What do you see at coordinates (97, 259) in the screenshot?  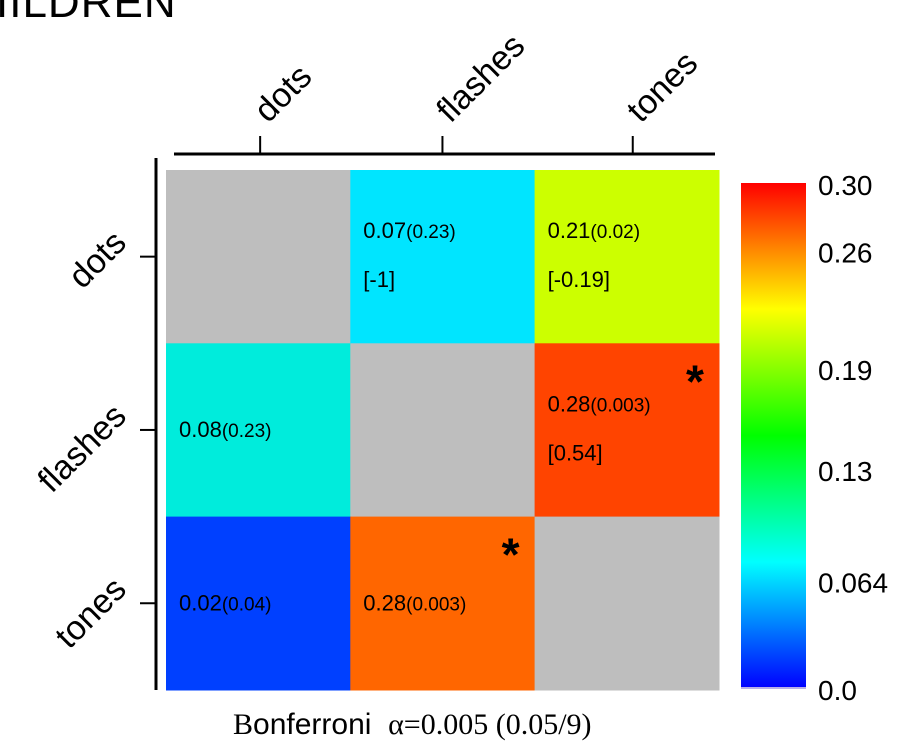 I see `row-label: dots` at bounding box center [97, 259].